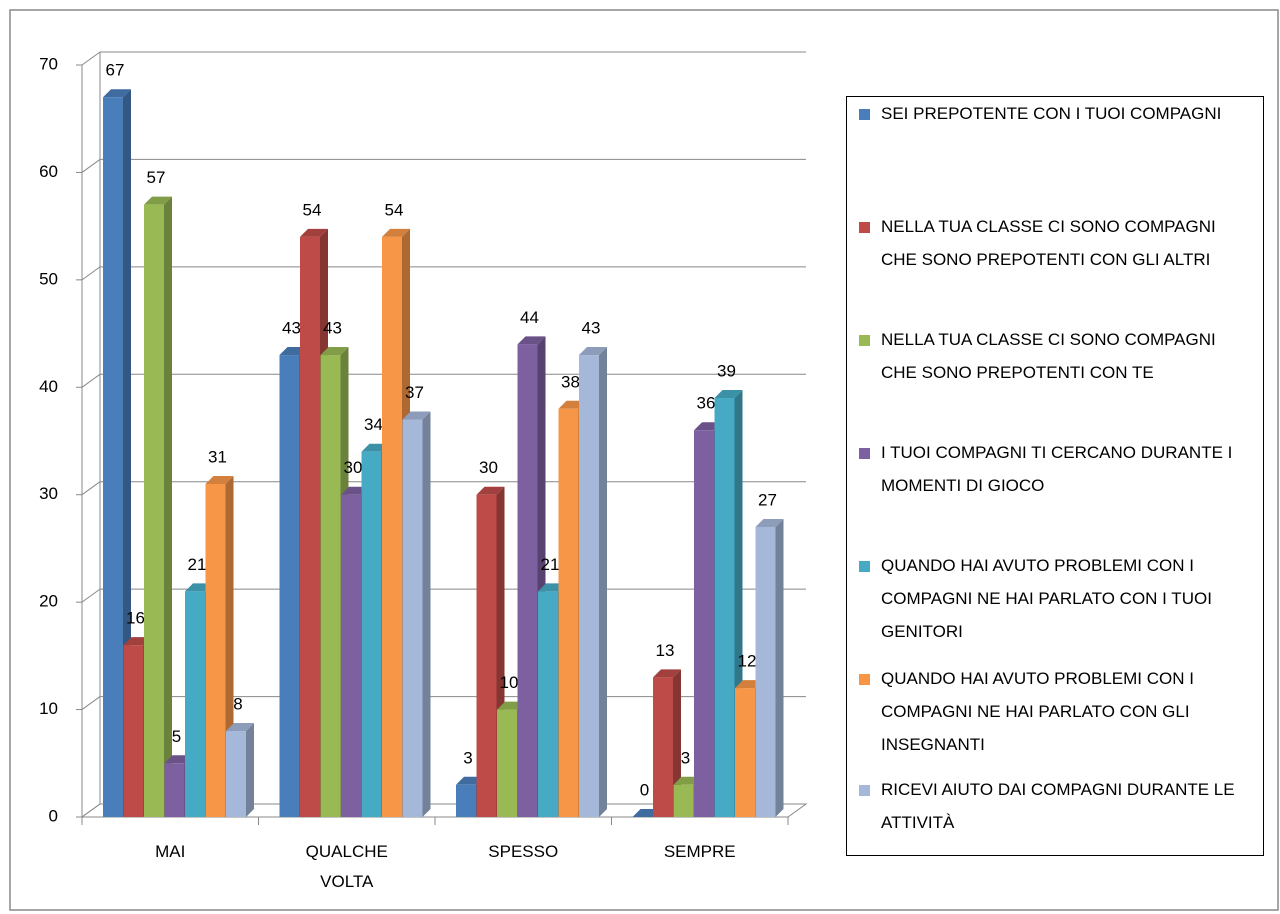 This screenshot has width=1280, height=914. Describe the element at coordinates (523, 851) in the screenshot. I see `x-tick-label: SPESSO` at that location.